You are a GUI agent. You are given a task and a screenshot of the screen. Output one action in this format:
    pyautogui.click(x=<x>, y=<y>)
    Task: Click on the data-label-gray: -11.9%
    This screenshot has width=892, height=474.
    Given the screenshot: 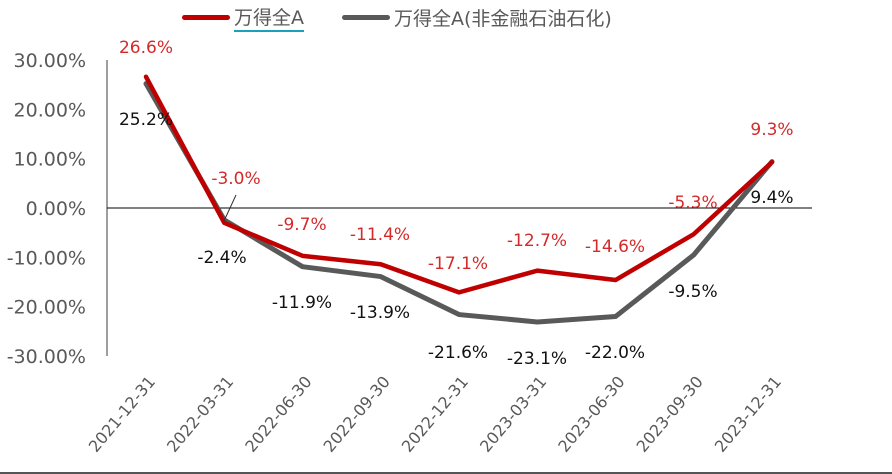 What is the action you would take?
    pyautogui.click(x=302, y=303)
    